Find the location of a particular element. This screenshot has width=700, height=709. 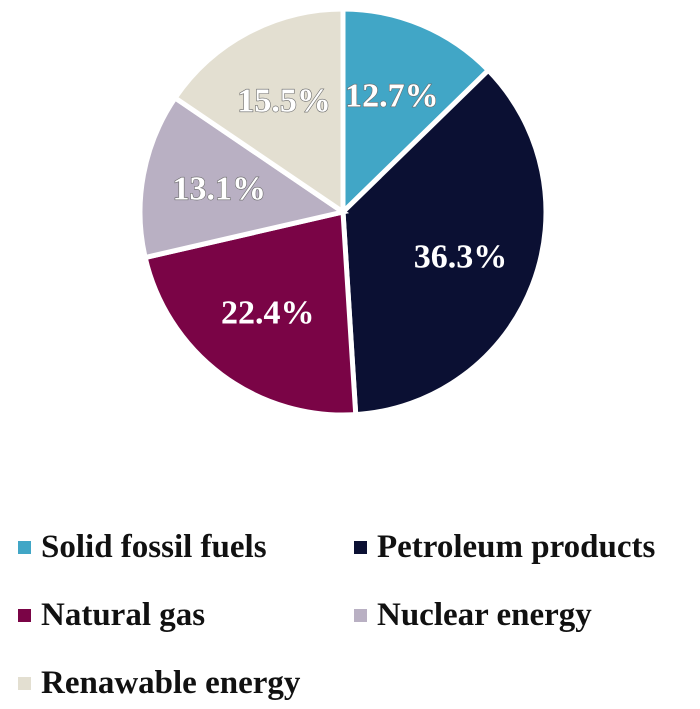

legend-item-nuclear-energy: Nuclear energy is located at coordinates (473, 615).